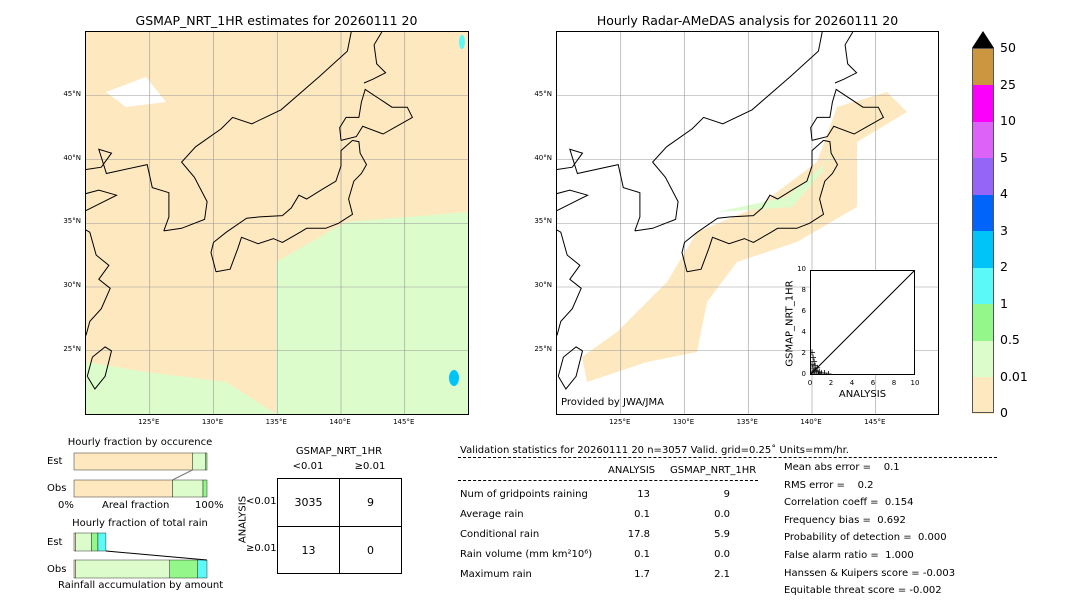  I want to click on left-map-title: GSMAP_NRT_1HR estimates for 20260111 20, so click(276, 20).